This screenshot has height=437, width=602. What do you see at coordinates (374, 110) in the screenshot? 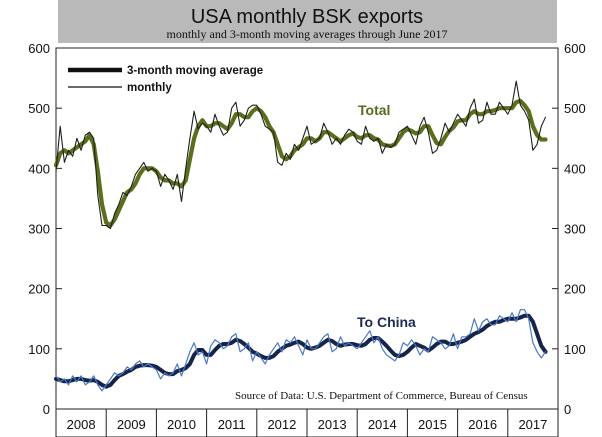
I see `series-label-total: Total` at bounding box center [374, 110].